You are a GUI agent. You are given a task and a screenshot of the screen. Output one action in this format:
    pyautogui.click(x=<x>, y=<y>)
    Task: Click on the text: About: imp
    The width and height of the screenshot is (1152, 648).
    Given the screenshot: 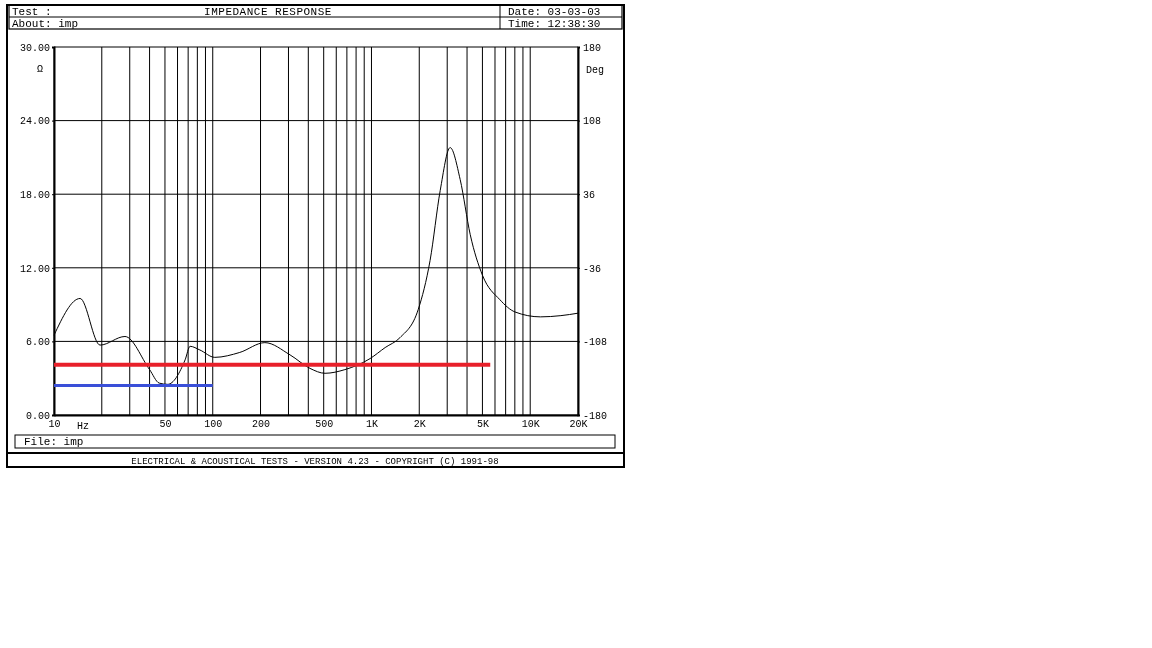 What is the action you would take?
    pyautogui.click(x=45, y=24)
    